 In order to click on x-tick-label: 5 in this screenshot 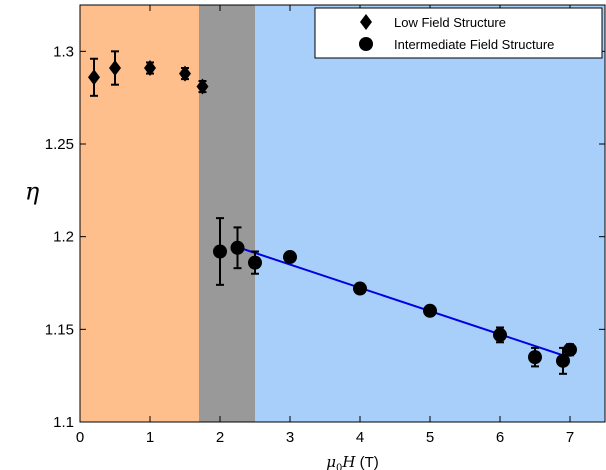, I will do `click(430, 437)`.